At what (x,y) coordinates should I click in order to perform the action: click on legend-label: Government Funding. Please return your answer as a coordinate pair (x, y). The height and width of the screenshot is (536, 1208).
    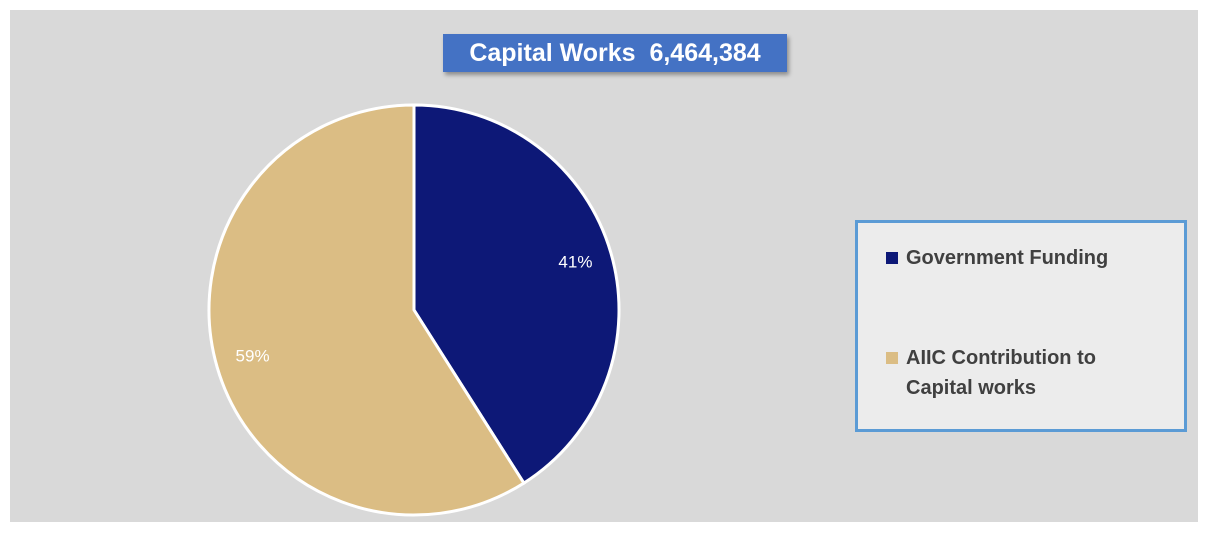
    Looking at the image, I should click on (1007, 258).